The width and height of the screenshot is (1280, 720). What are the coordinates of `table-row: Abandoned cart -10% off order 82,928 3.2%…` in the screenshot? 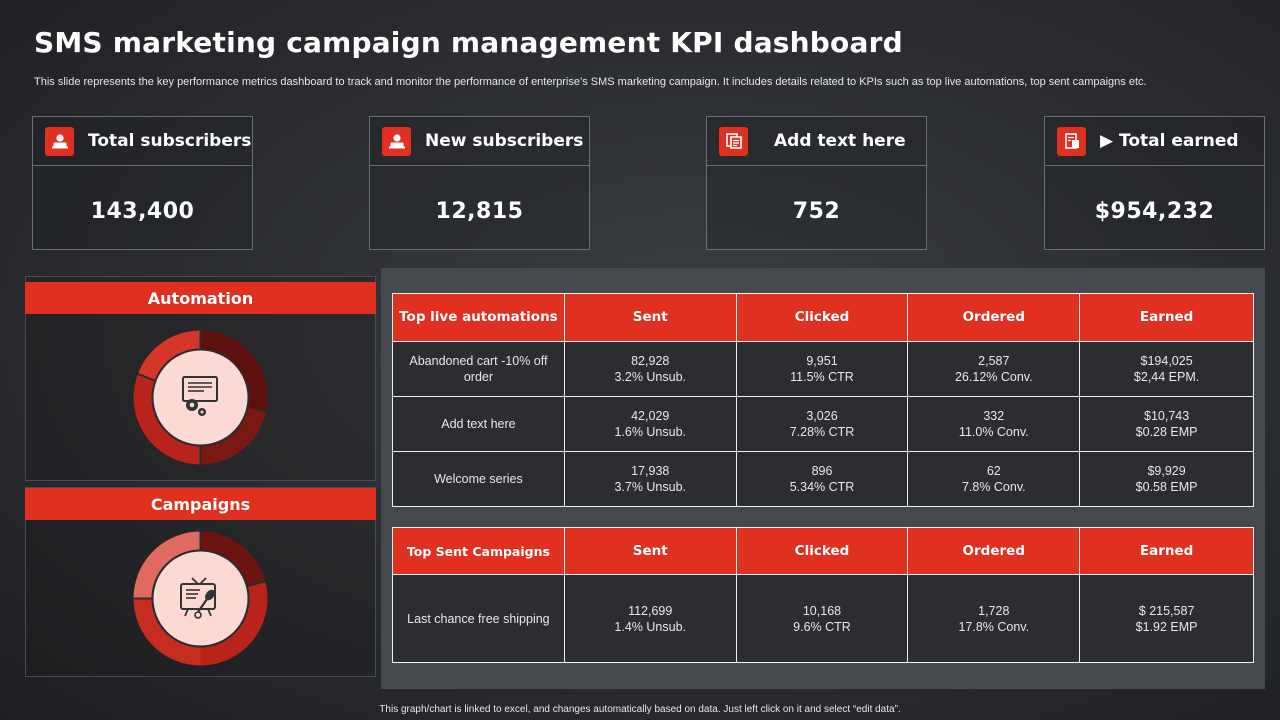 It's located at (823, 369).